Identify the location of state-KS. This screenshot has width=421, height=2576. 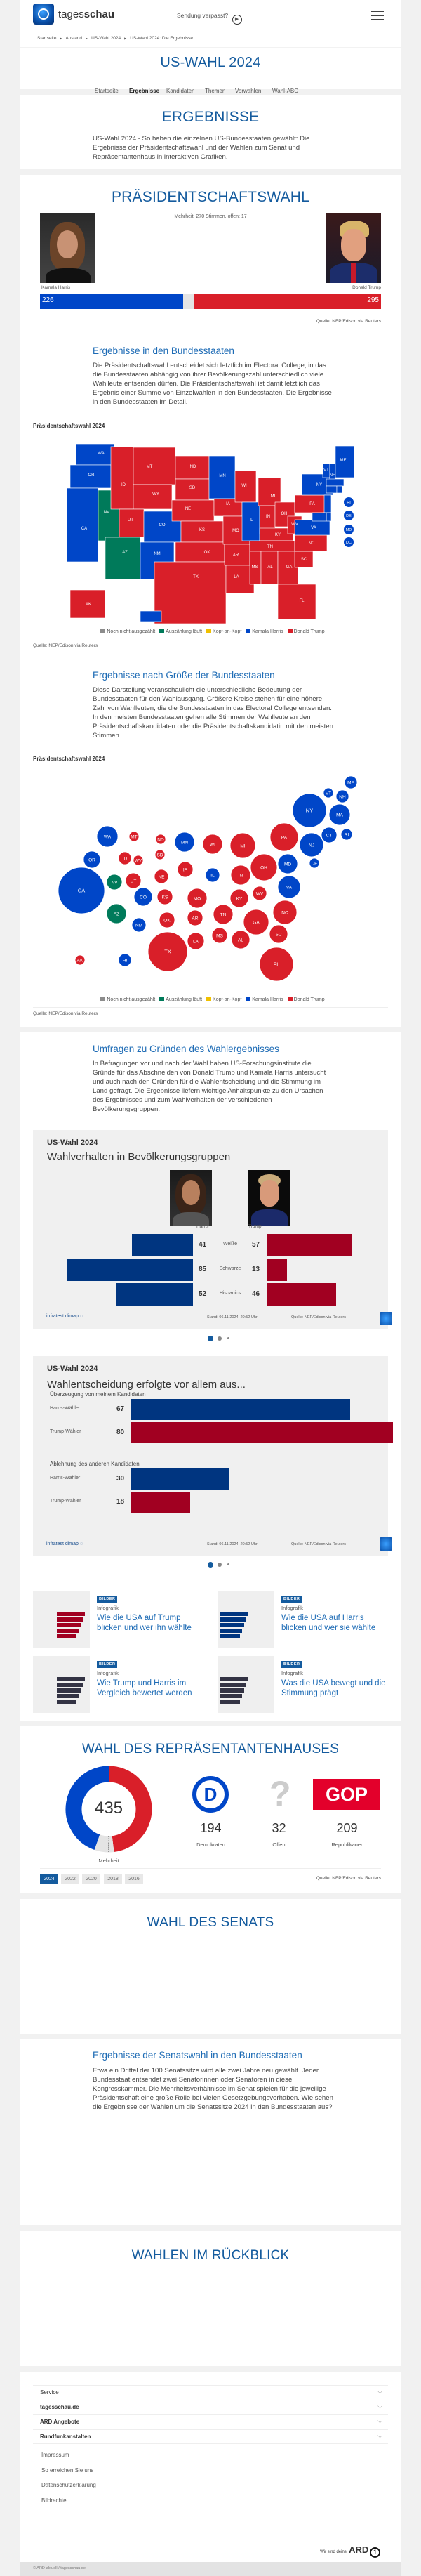
(202, 531).